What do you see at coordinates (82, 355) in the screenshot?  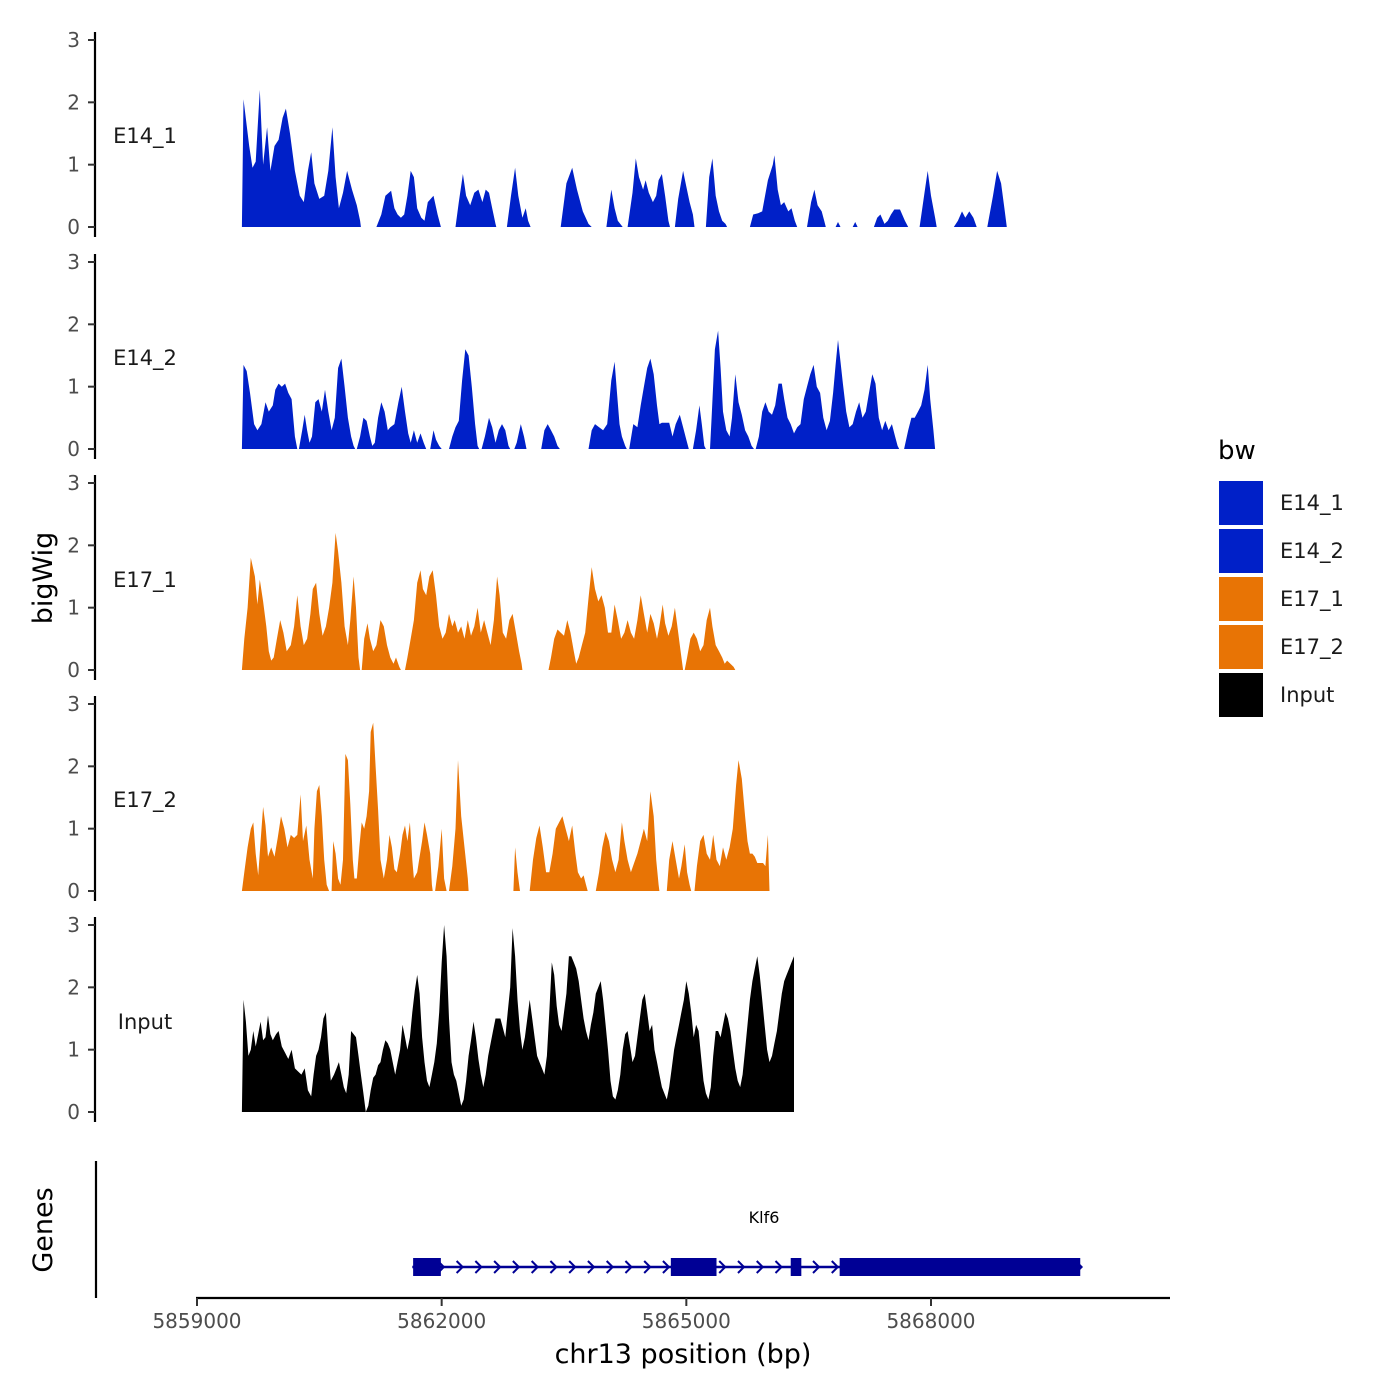 I see `track-e14-2-y-axis: 0 1 2 3` at bounding box center [82, 355].